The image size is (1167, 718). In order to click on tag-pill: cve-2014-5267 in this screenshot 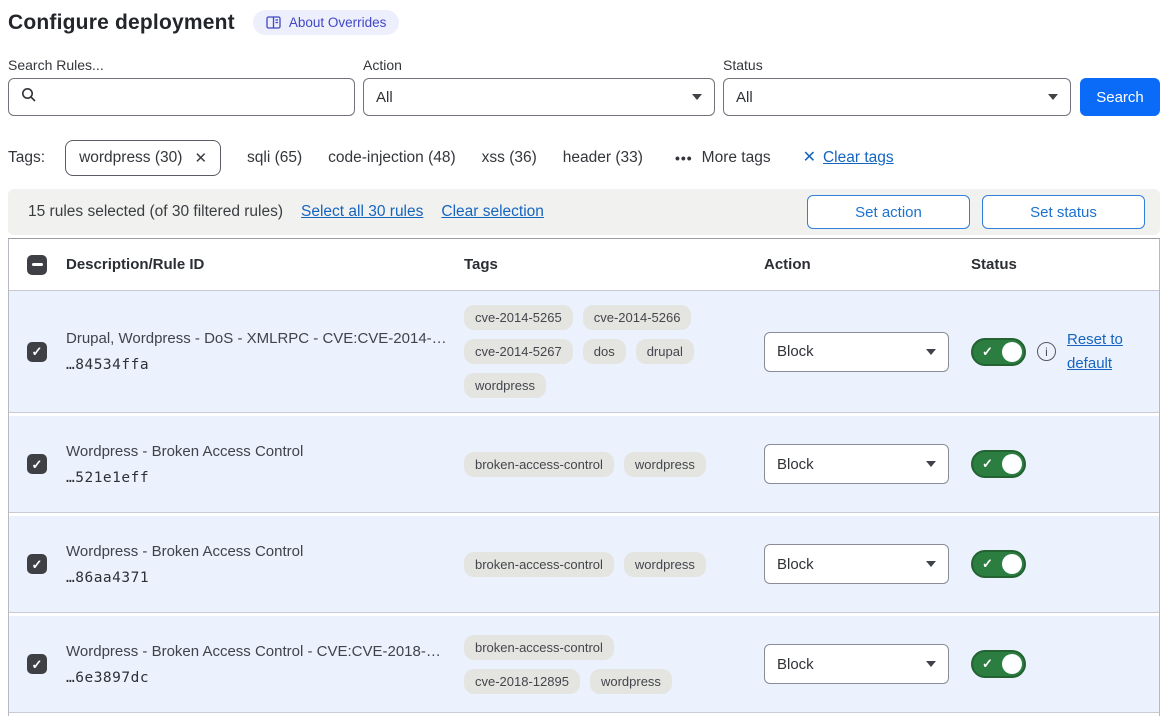, I will do `click(518, 351)`.